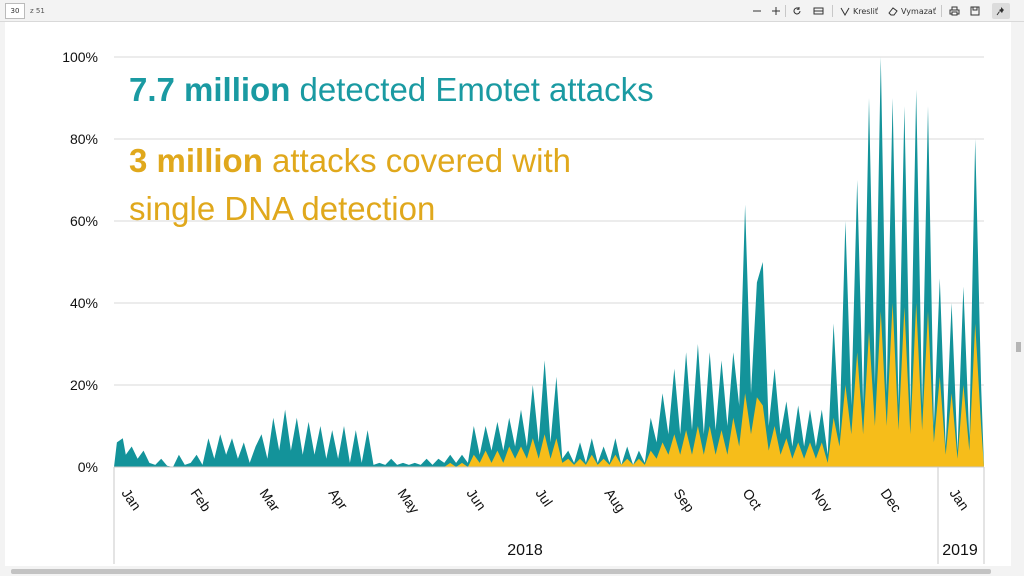 The height and width of the screenshot is (576, 1024). What do you see at coordinates (1018, 347) in the screenshot?
I see `vertical-scroll-thumb` at bounding box center [1018, 347].